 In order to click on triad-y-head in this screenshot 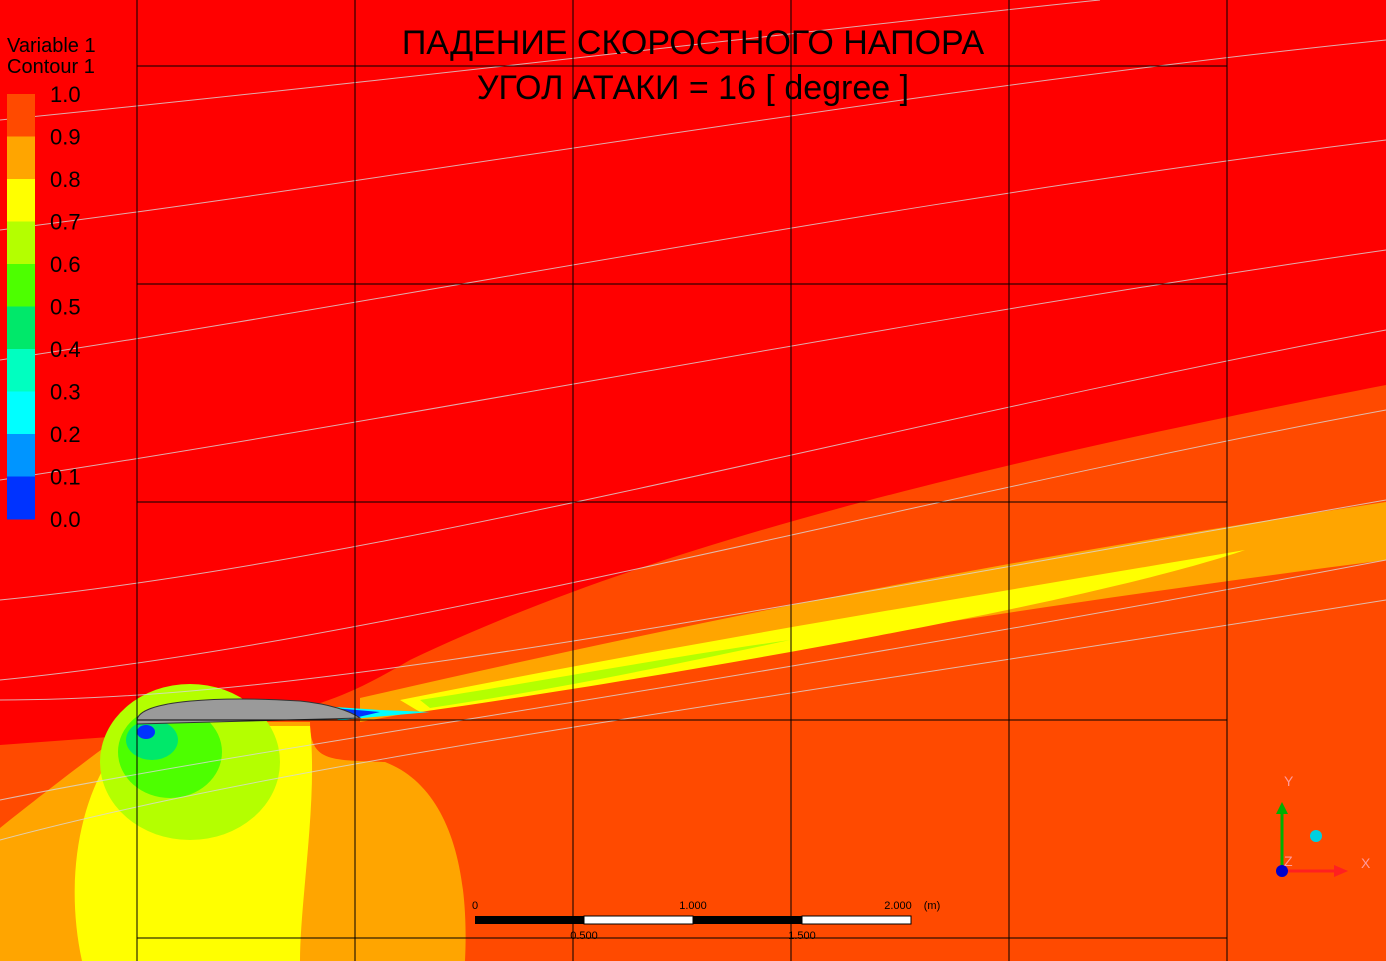, I will do `click(1282, 808)`.